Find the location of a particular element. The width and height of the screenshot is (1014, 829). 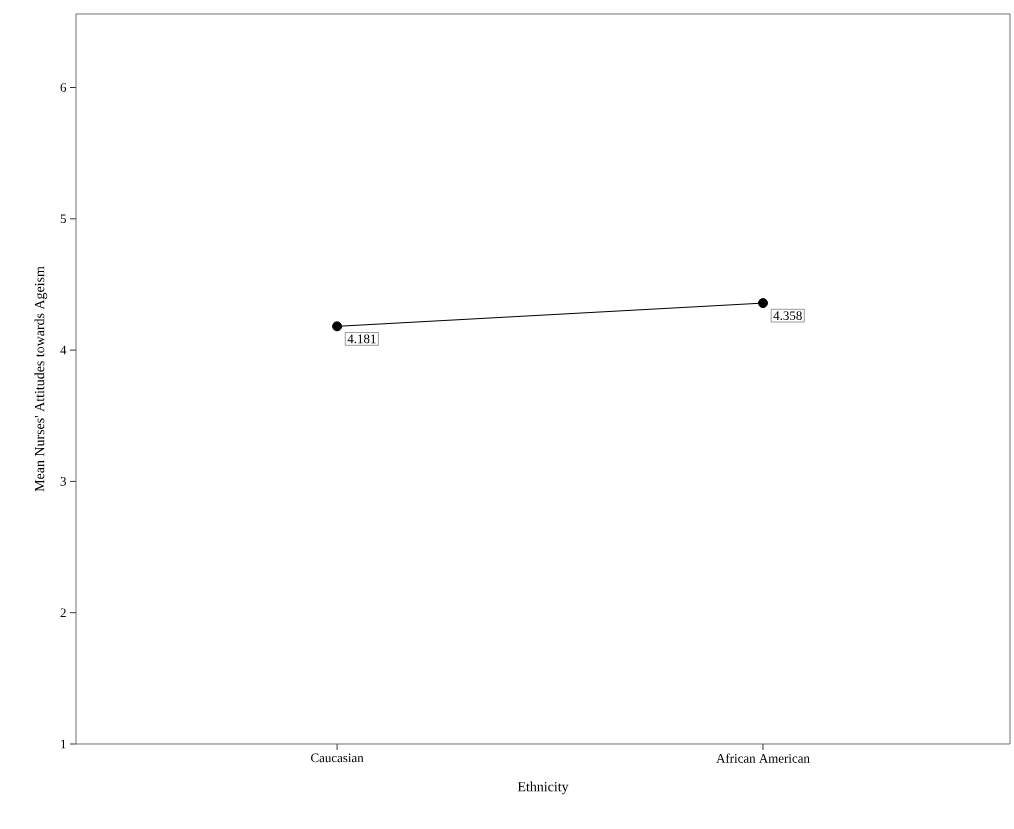

y-tick-label: 4 is located at coordinates (63, 350).